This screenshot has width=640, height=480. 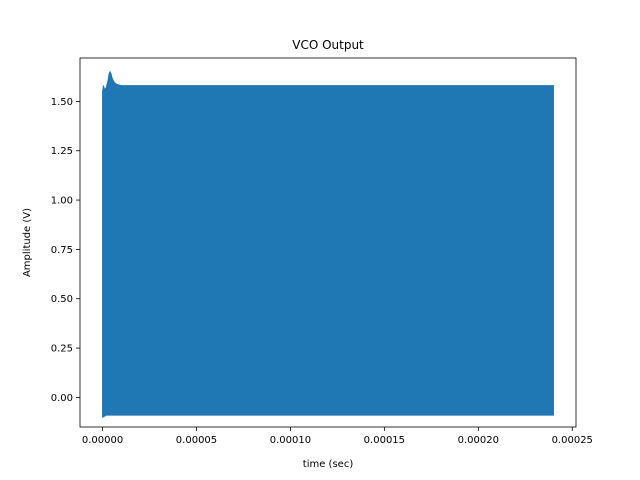 What do you see at coordinates (62, 201) in the screenshot?
I see `y-tick-label: 1.00` at bounding box center [62, 201].